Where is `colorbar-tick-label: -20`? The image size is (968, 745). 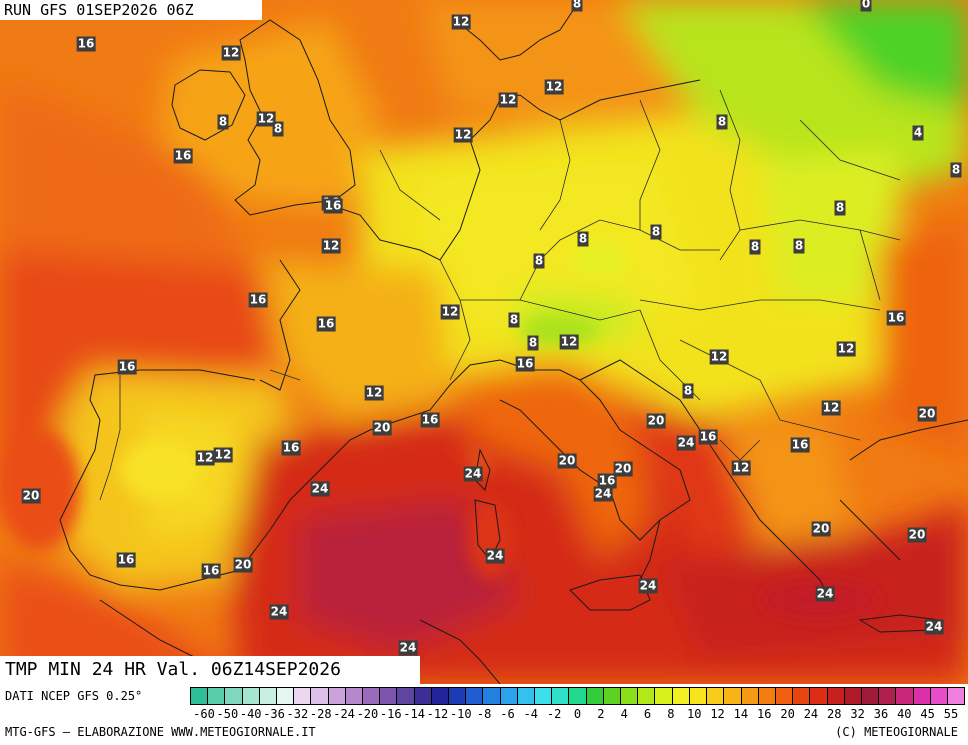
colorbar-tick-label: -20 is located at coordinates (367, 714).